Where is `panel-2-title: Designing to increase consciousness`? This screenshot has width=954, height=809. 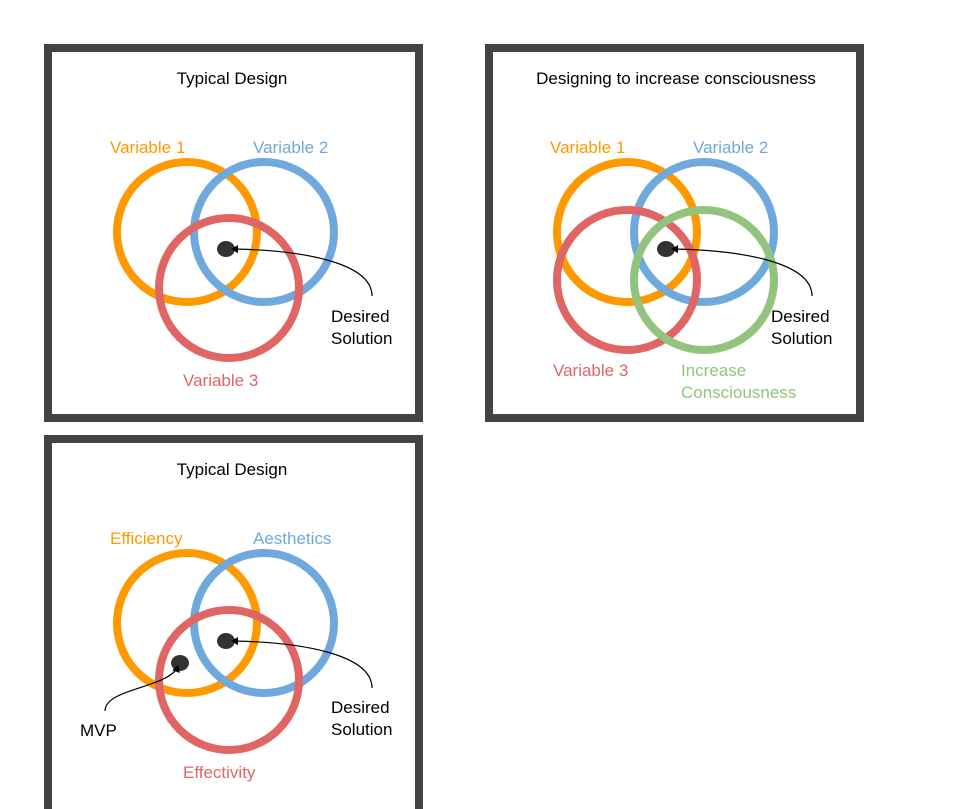
panel-2-title: Designing to increase consciousness is located at coordinates (676, 78).